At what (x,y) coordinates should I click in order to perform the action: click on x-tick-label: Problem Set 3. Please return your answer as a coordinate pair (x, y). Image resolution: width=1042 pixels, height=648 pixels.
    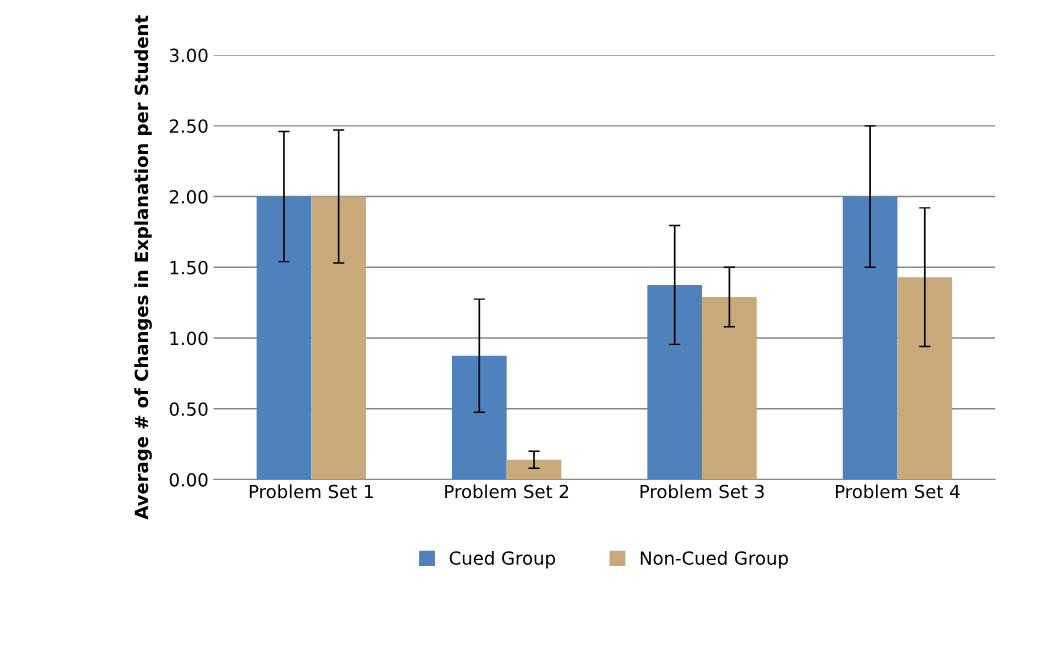
    Looking at the image, I should click on (702, 491).